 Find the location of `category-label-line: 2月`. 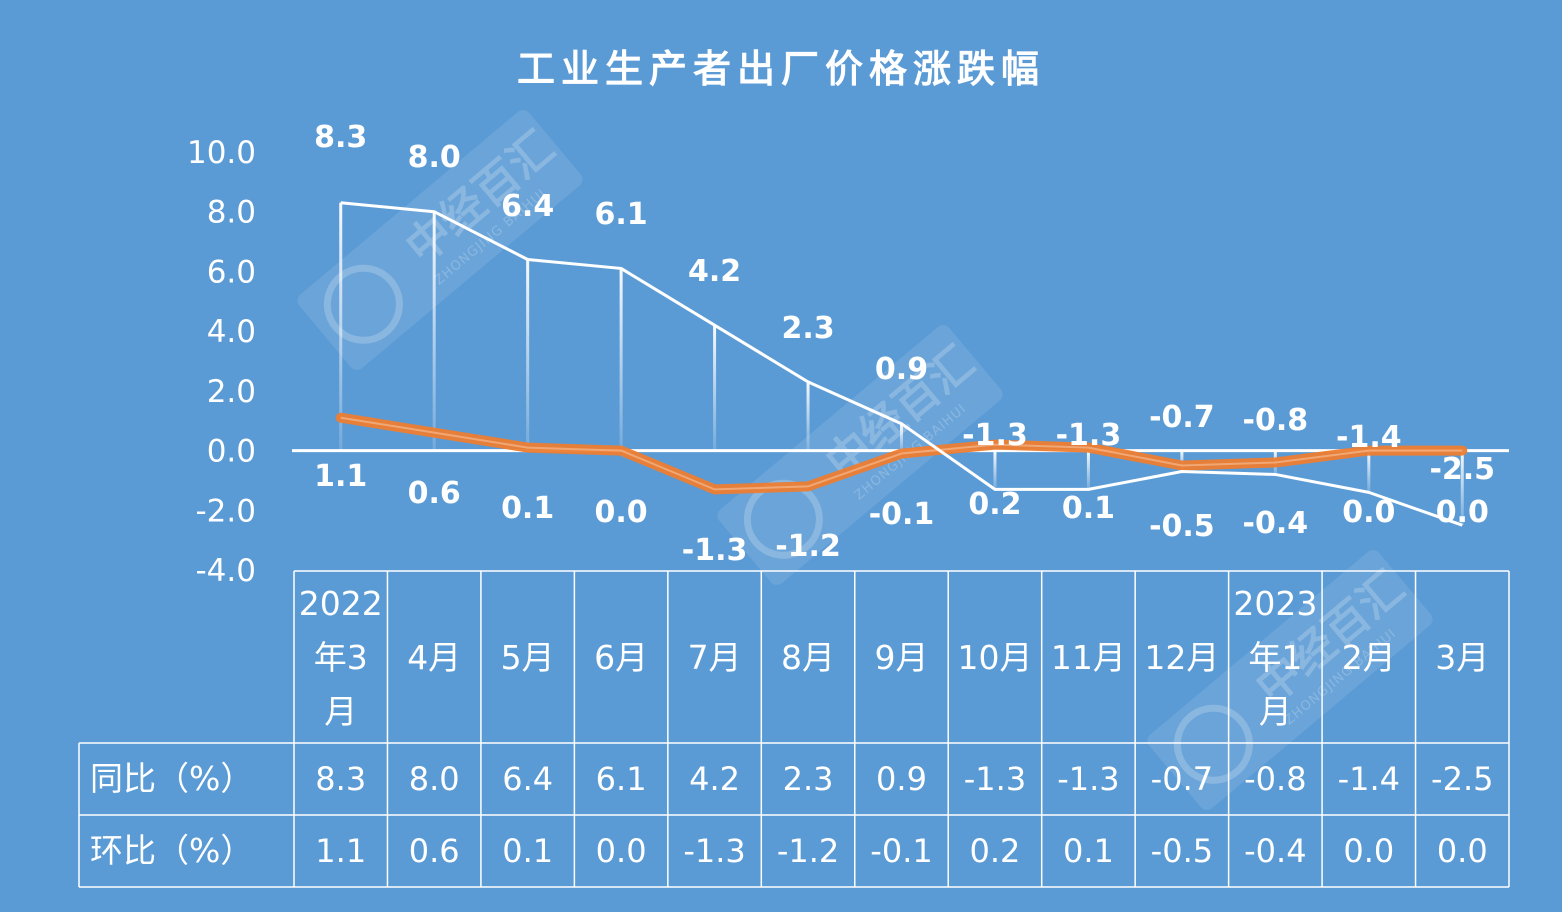

category-label-line: 2月 is located at coordinates (1369, 657).